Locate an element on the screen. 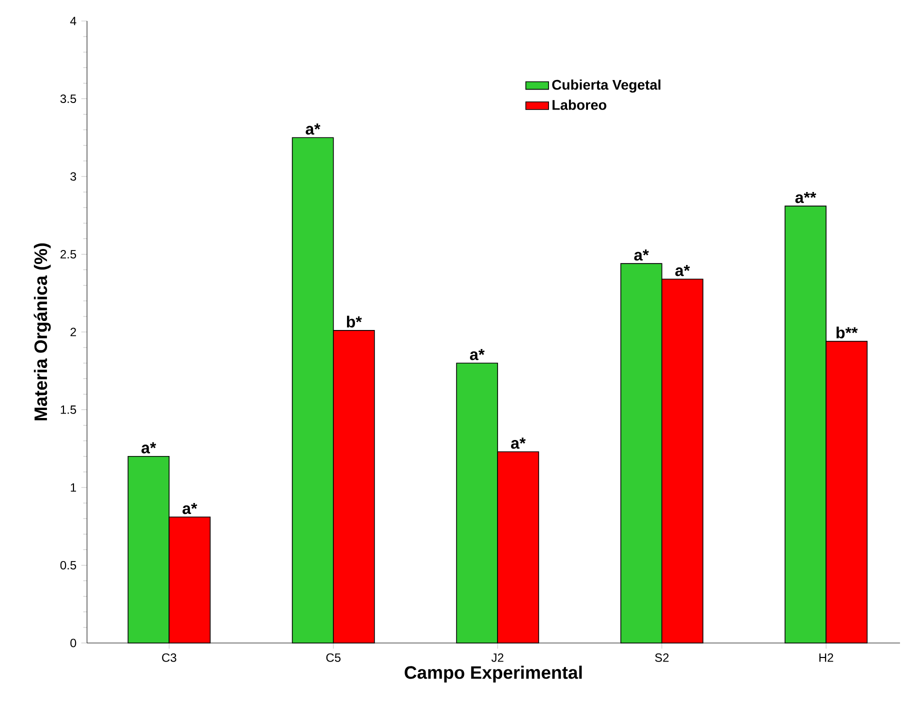  y-tick-label: 1.5 is located at coordinates (68, 410).